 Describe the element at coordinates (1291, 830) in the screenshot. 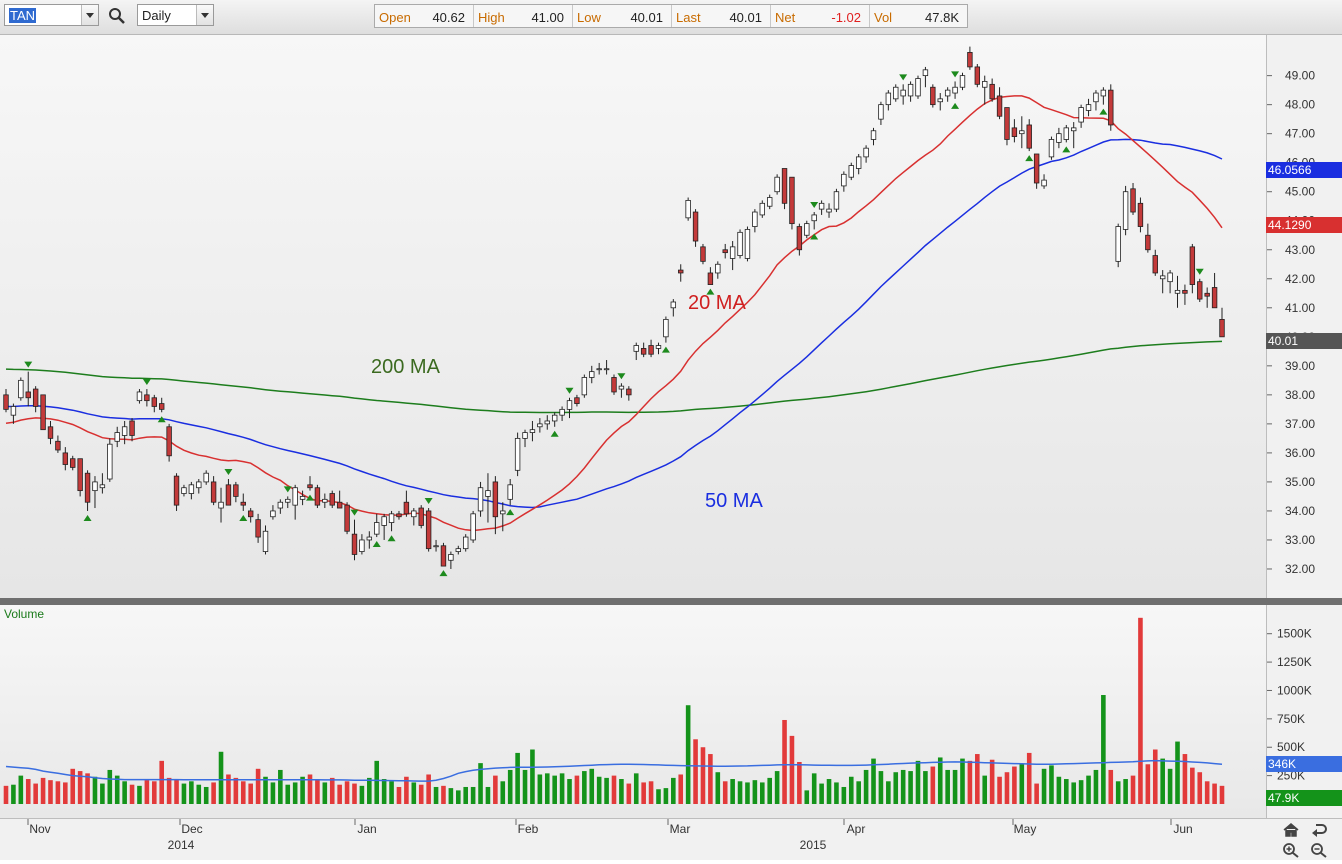

I see `home-icon` at that location.